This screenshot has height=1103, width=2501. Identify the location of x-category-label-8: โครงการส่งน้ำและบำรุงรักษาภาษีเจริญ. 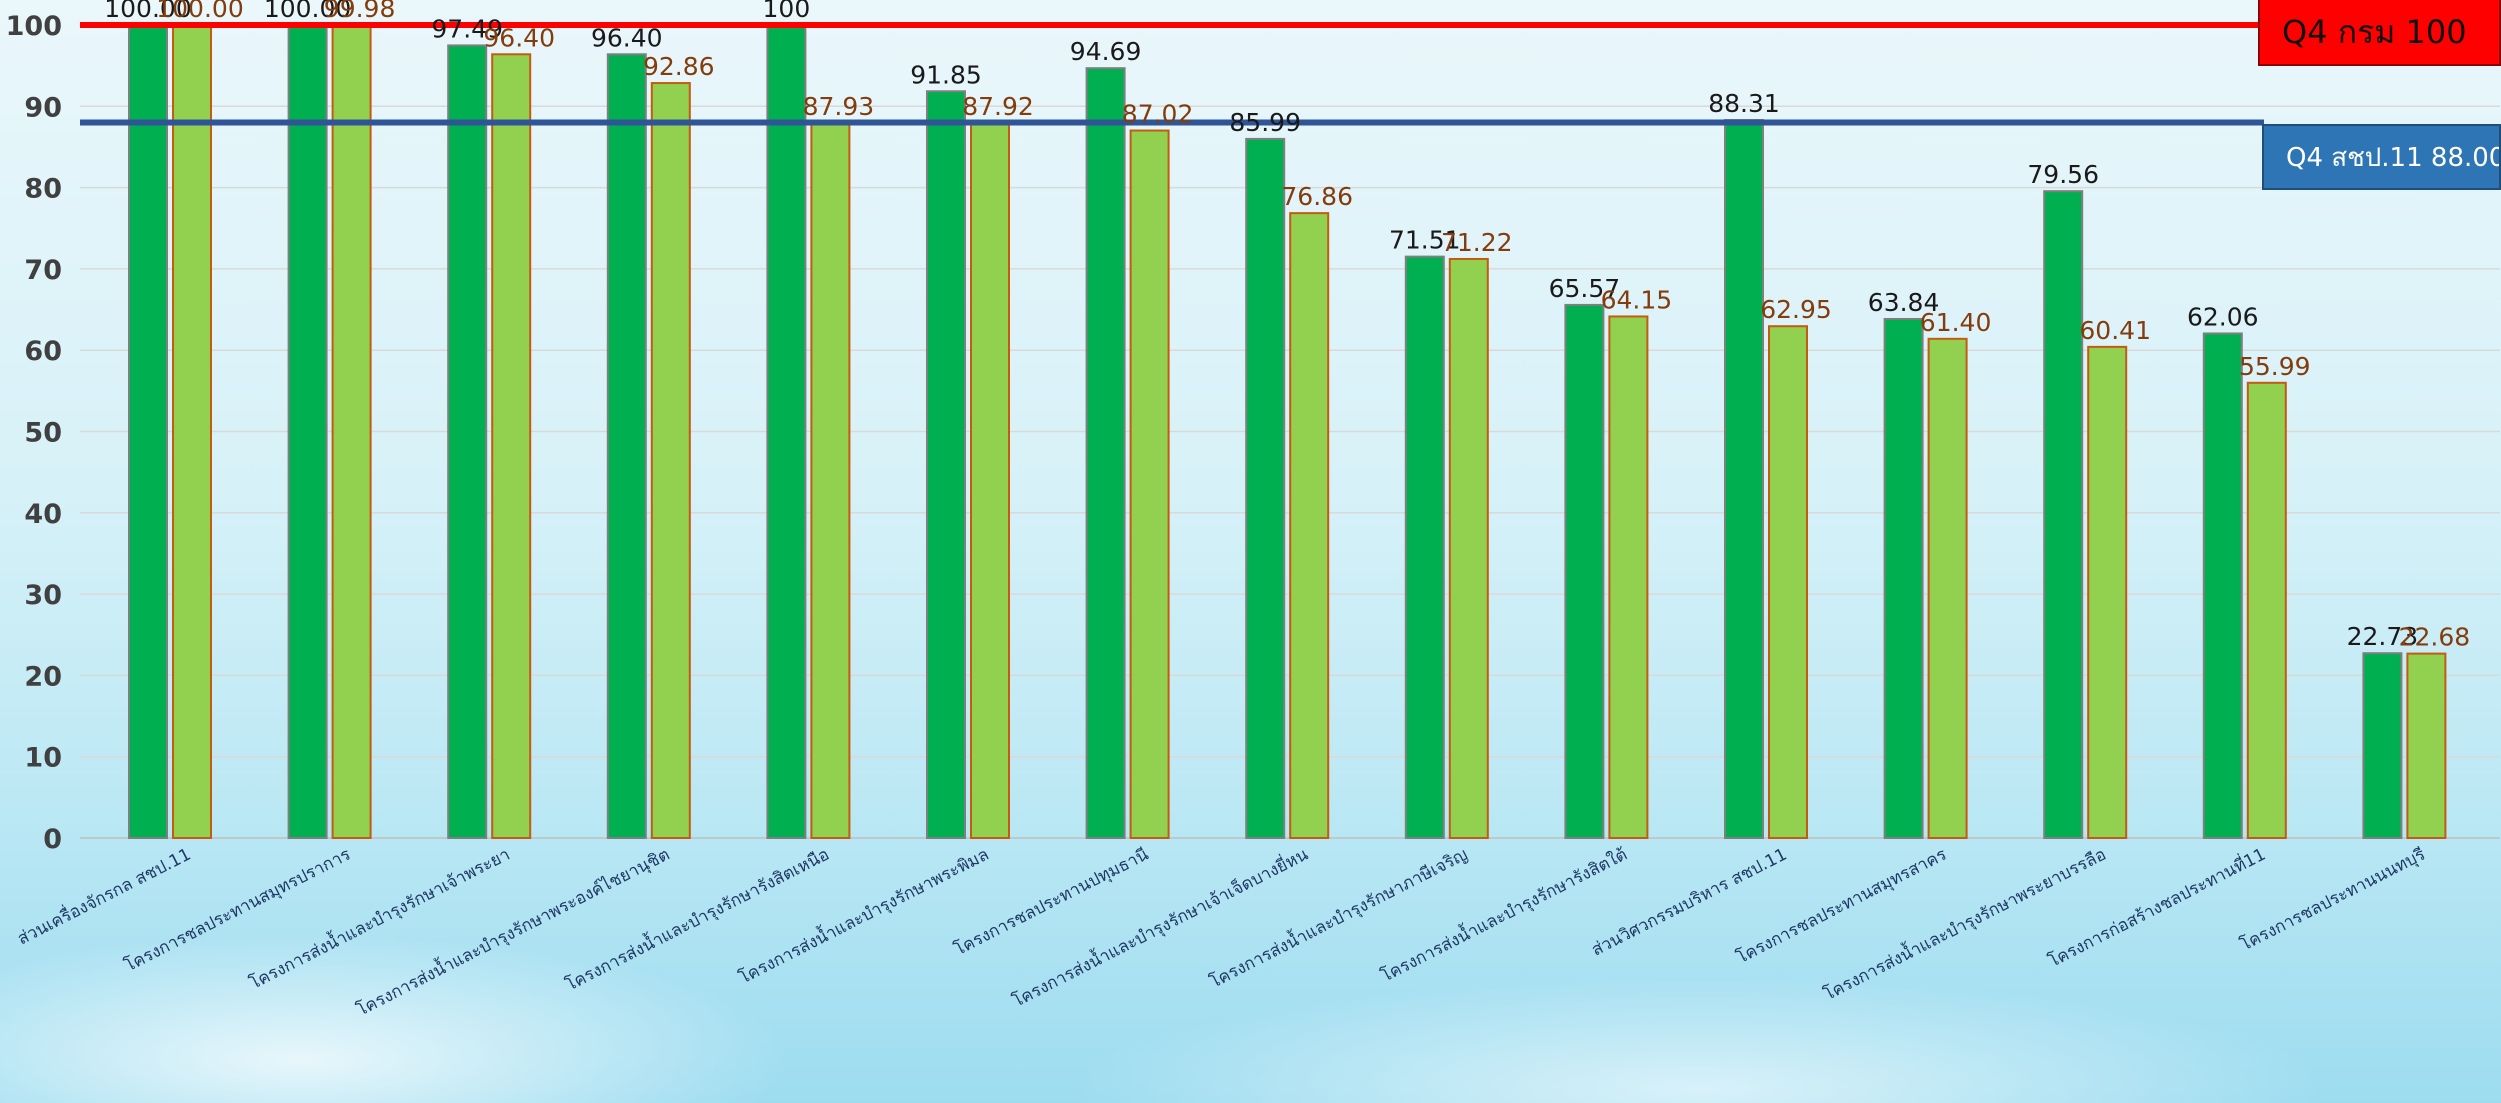
(1338, 917).